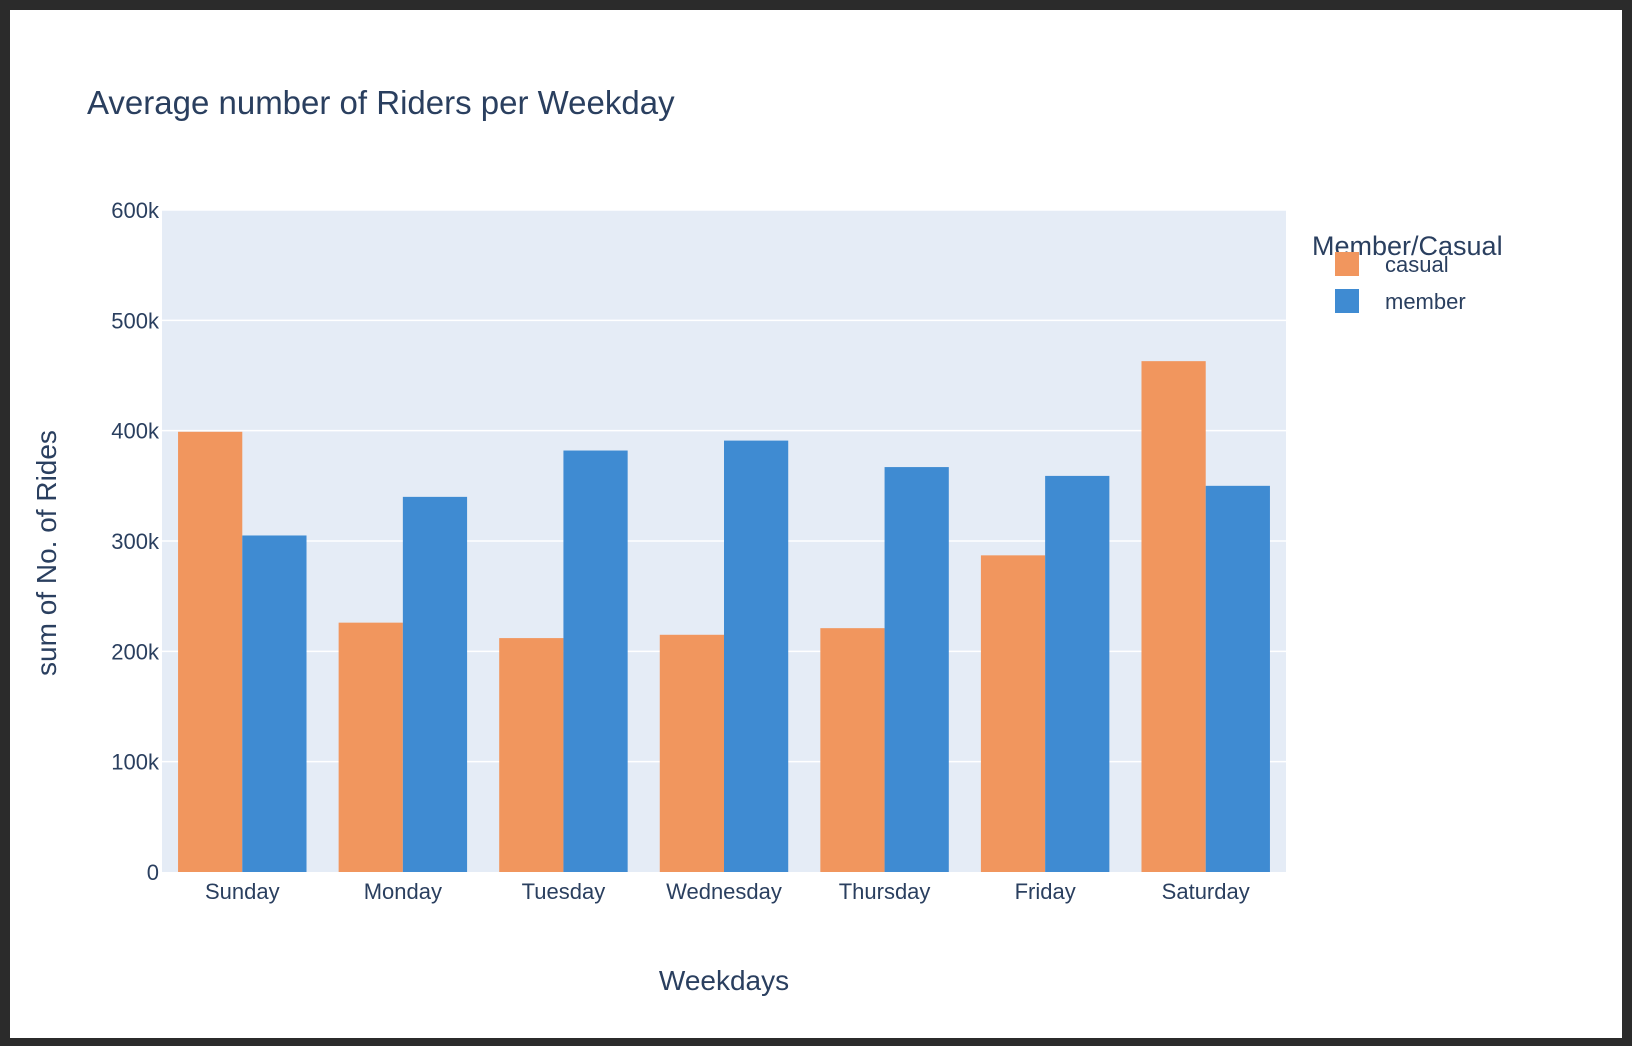 This screenshot has width=1632, height=1046. What do you see at coordinates (1173, 616) in the screenshot?
I see `bar-casual-saturday` at bounding box center [1173, 616].